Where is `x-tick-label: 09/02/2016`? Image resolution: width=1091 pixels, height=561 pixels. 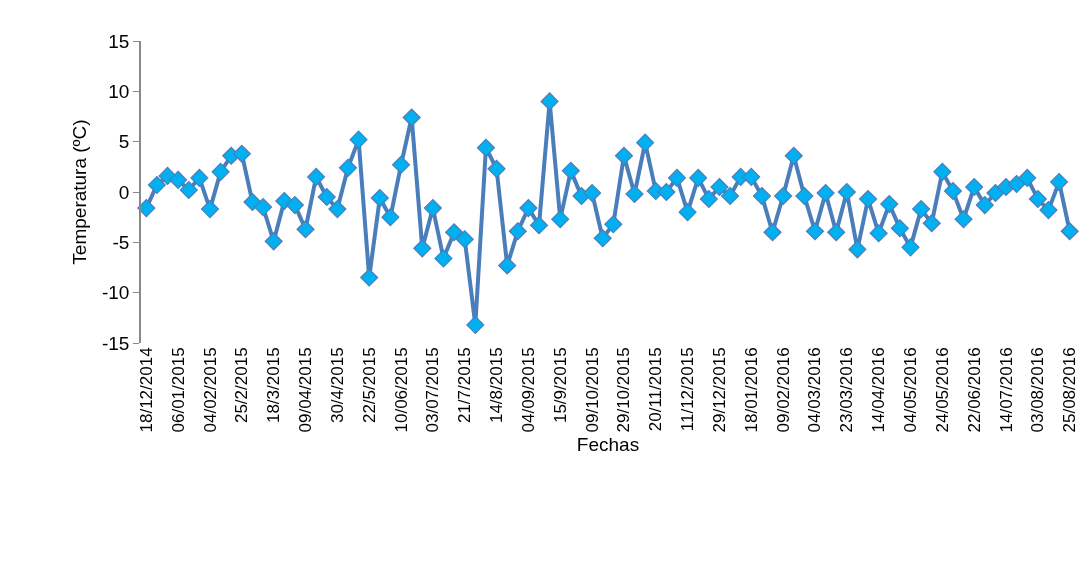
x-tick-label: 09/02/2016 is located at coordinates (783, 390).